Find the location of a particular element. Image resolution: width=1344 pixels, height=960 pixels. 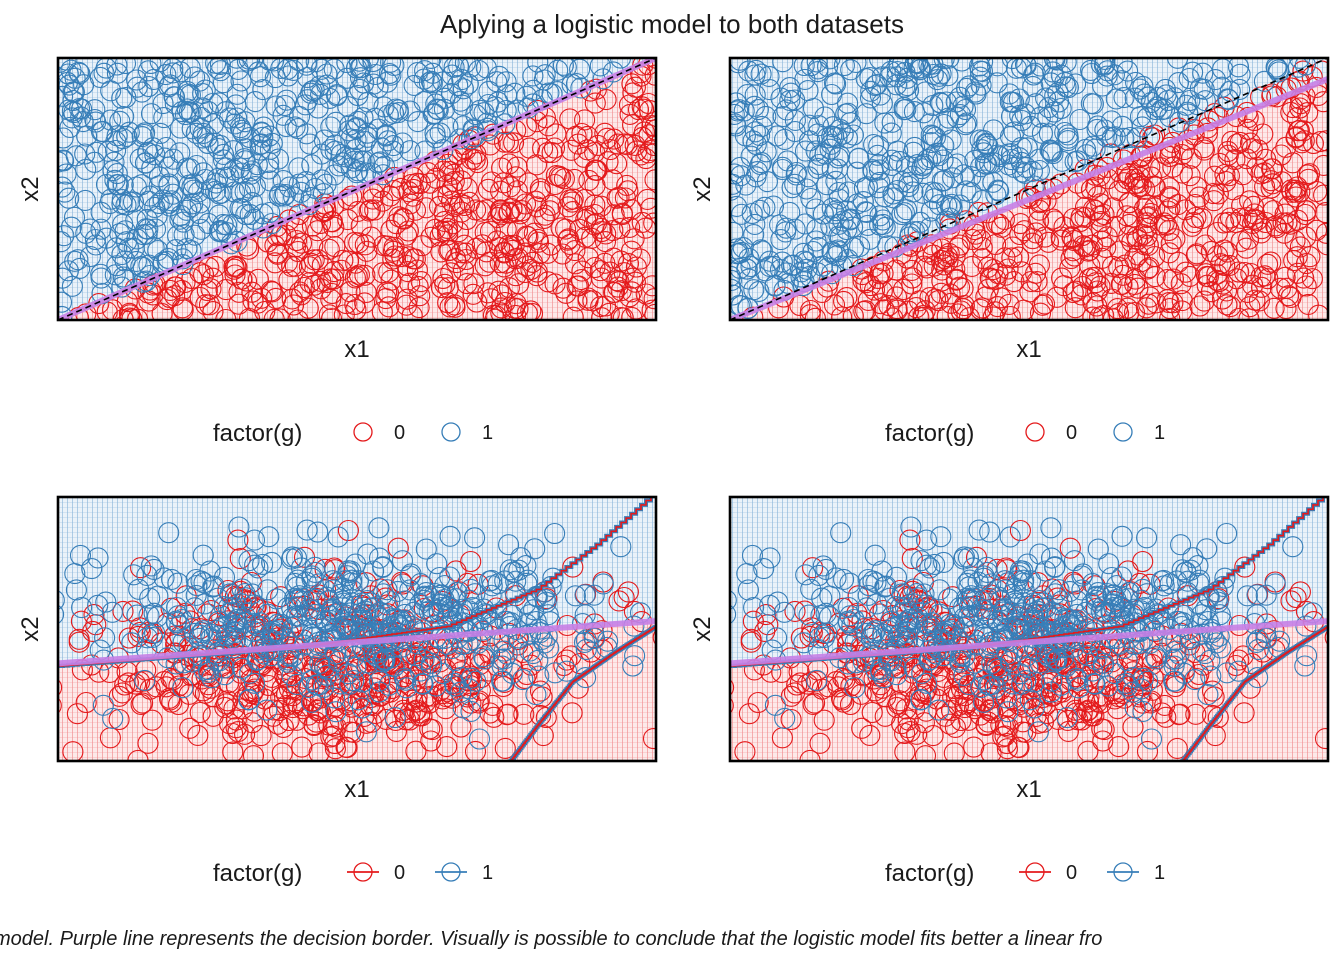

panel-frame is located at coordinates (1029, 189).